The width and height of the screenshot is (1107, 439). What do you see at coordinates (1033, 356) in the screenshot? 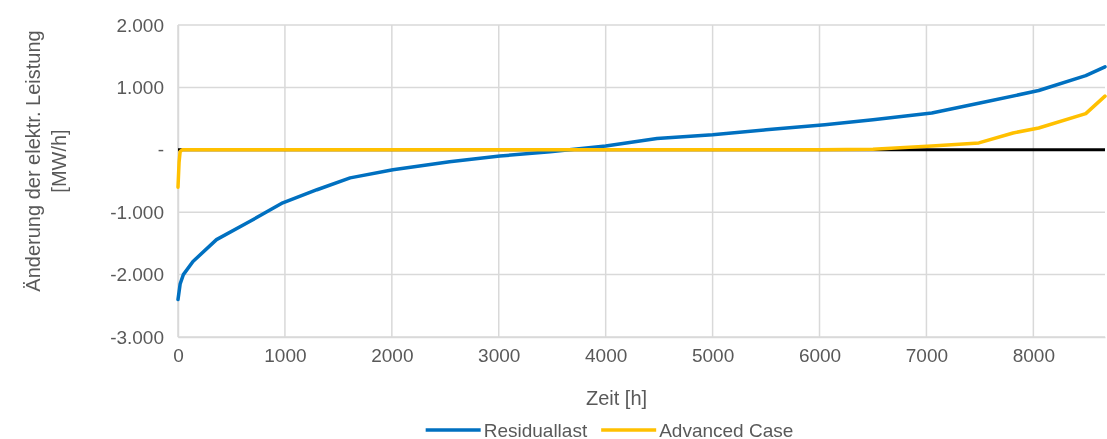
I see `x-tick-label: 8000` at bounding box center [1033, 356].